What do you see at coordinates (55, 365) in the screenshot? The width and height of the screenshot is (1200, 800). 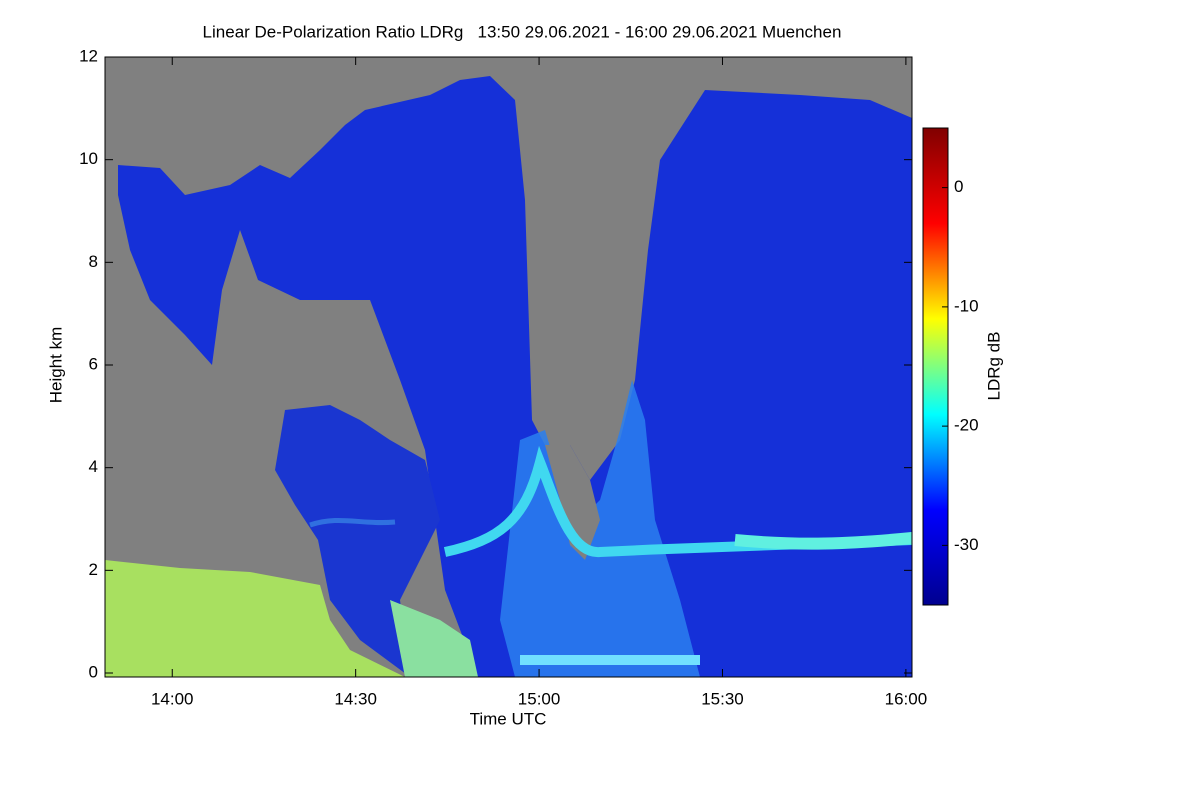 I see `y-axis-label: Height km` at bounding box center [55, 365].